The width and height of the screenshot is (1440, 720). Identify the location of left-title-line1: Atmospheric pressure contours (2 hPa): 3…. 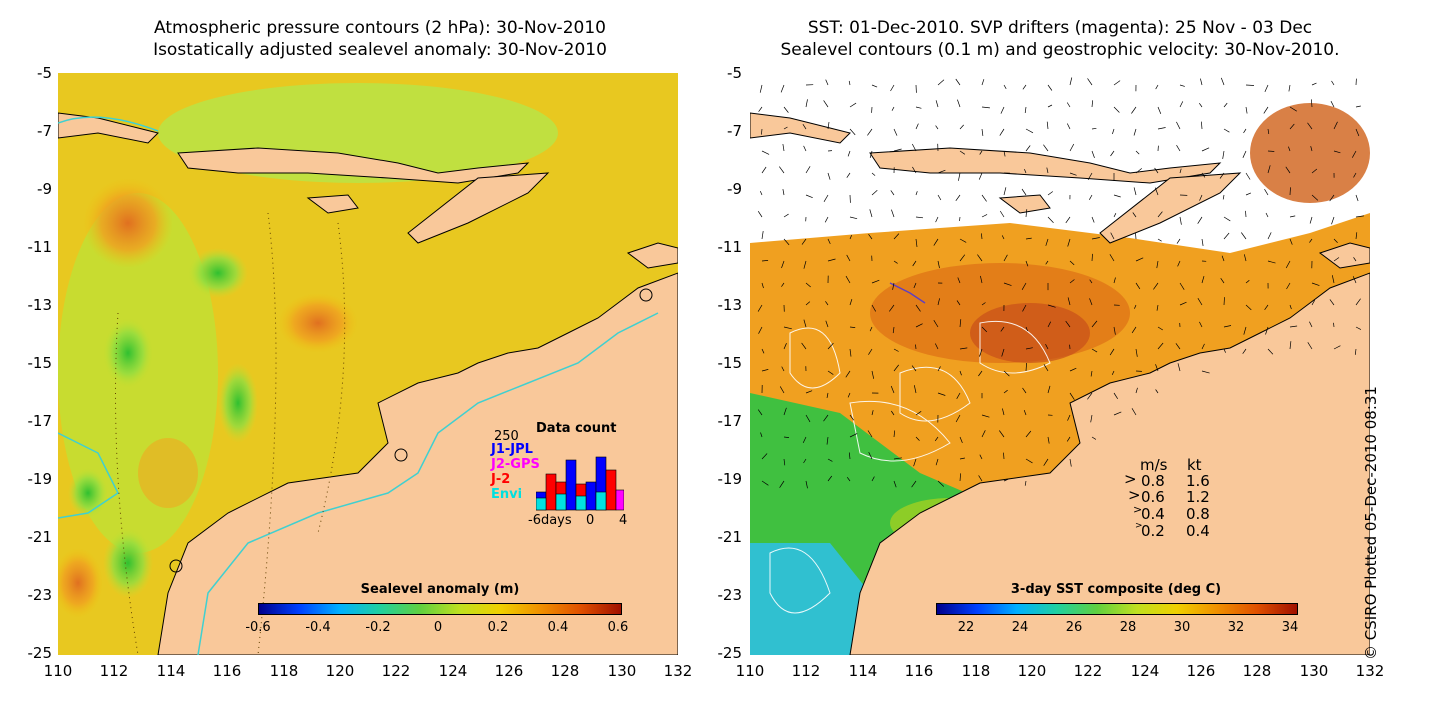
(380, 28).